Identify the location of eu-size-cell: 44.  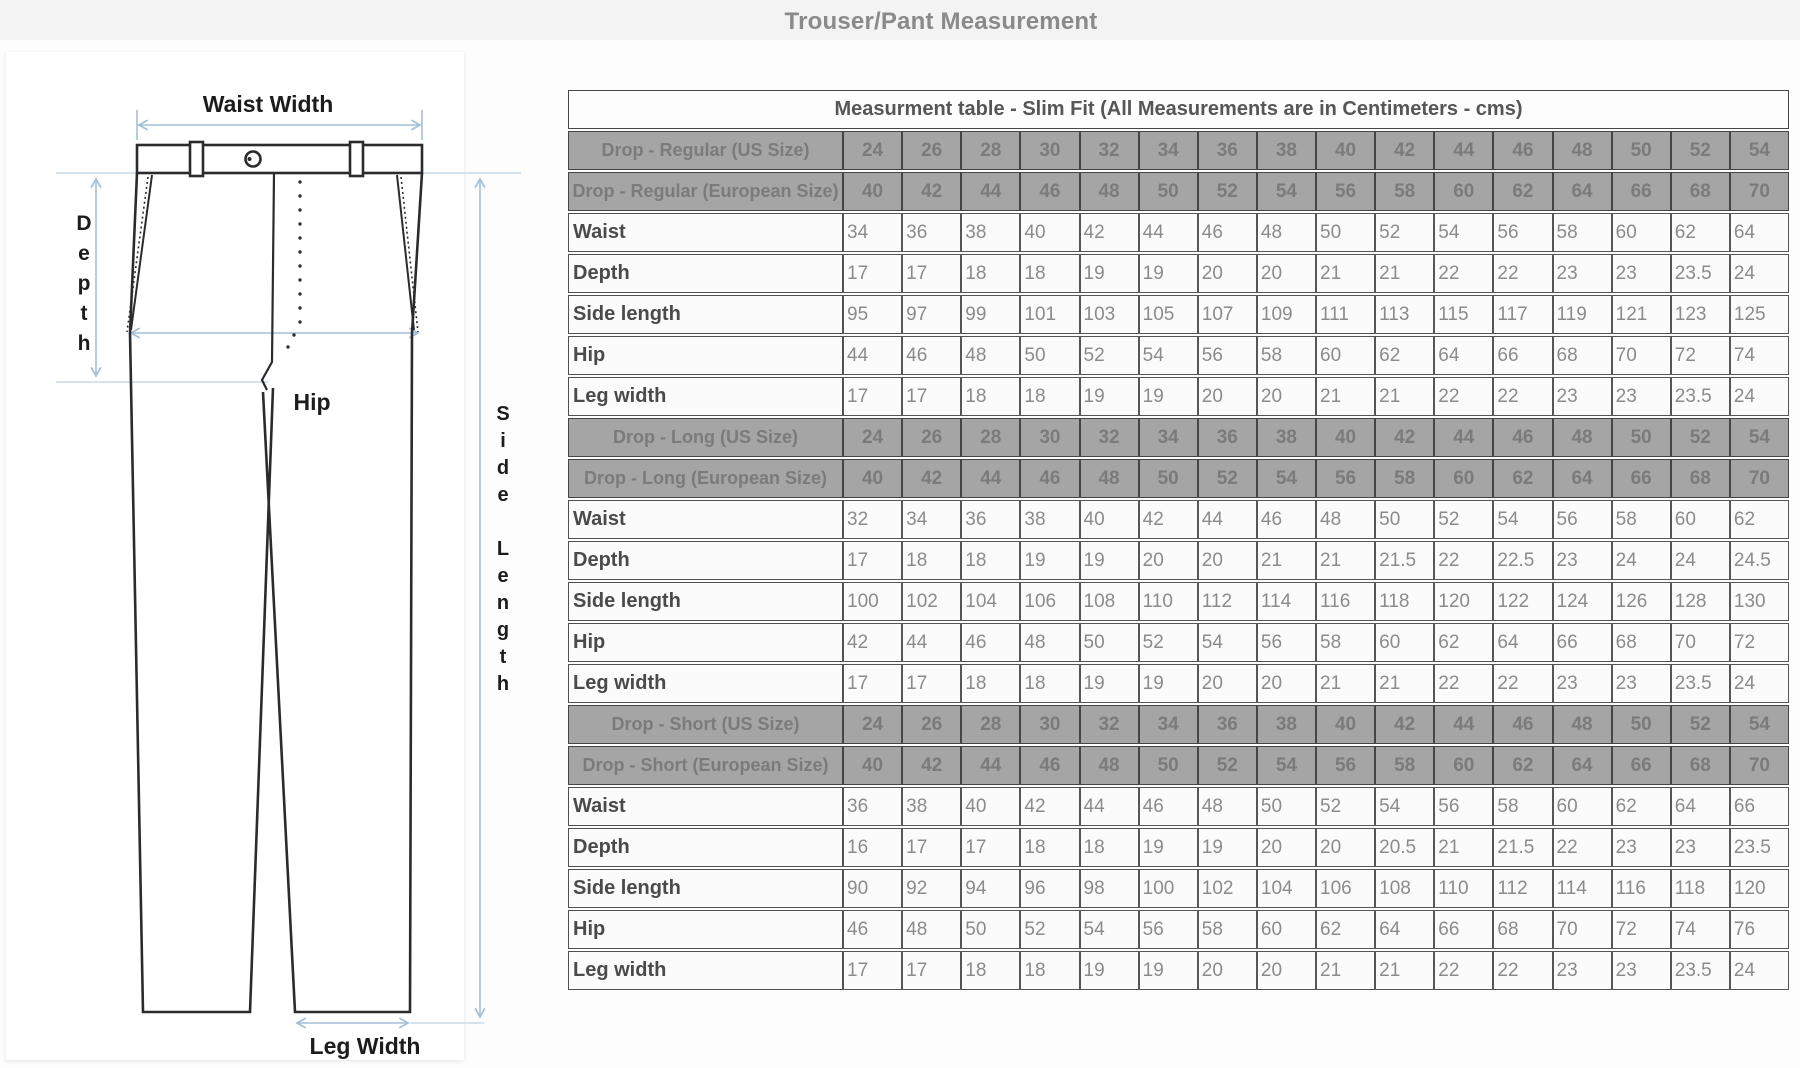
(991, 765).